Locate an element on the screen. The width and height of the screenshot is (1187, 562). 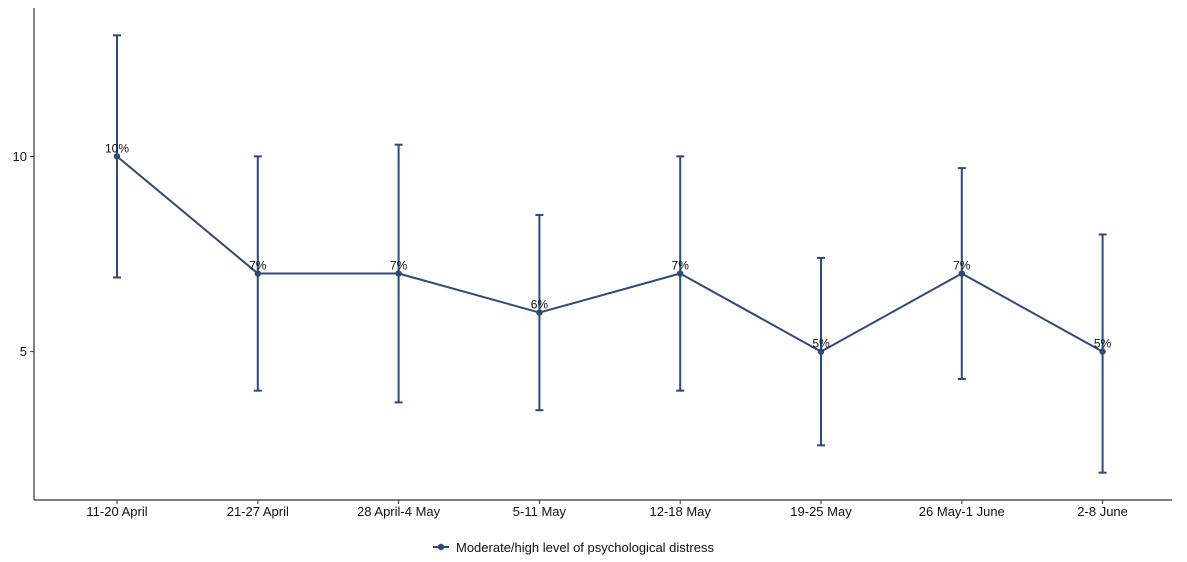
x-tick-label: 26 May-1 June is located at coordinates (962, 511).